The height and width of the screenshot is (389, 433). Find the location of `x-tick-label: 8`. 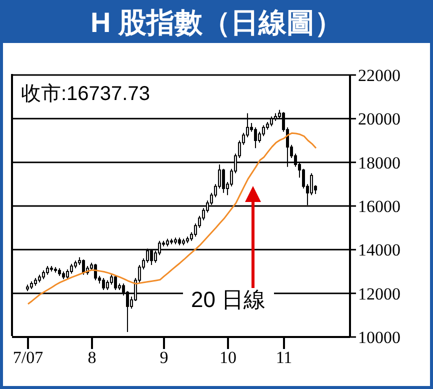

x-tick-label: 8 is located at coordinates (92, 358).